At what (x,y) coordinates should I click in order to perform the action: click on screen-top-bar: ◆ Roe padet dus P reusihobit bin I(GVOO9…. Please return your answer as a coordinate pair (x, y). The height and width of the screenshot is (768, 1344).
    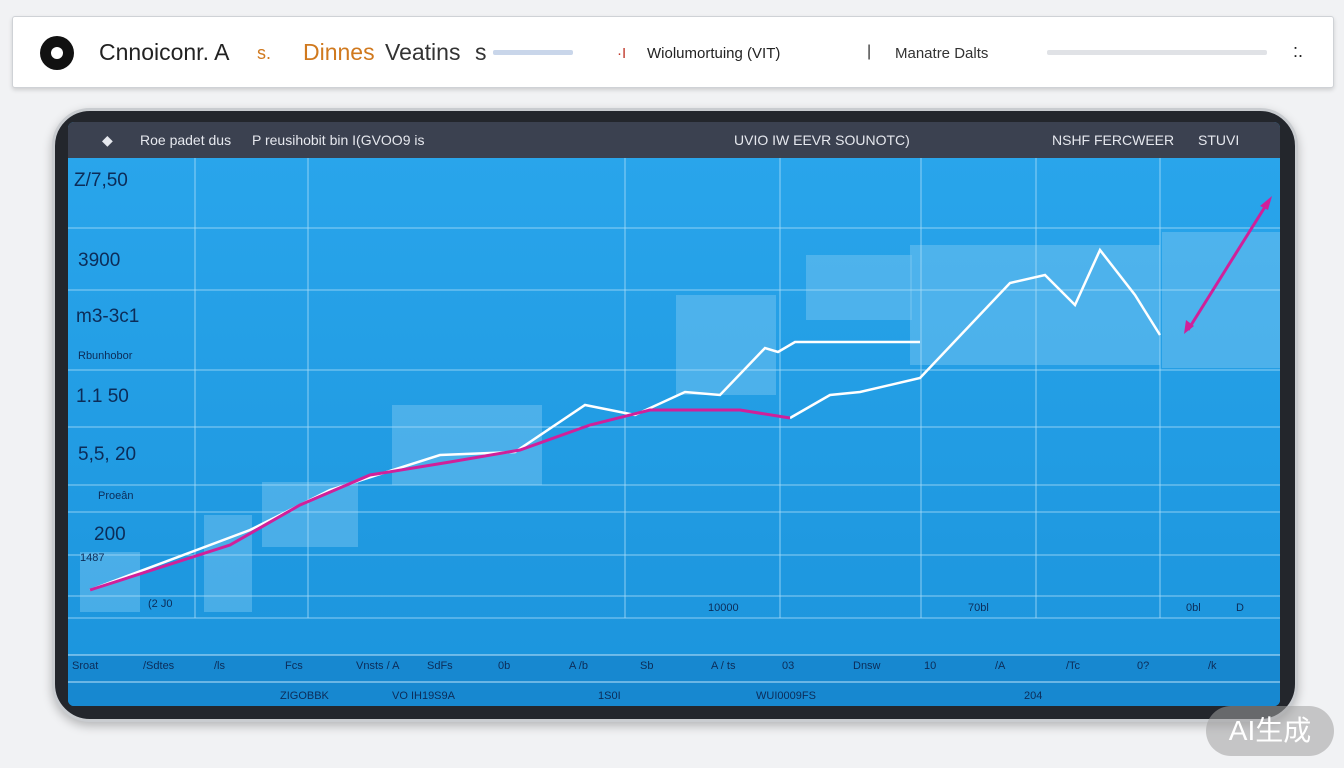
    Looking at the image, I should click on (674, 140).